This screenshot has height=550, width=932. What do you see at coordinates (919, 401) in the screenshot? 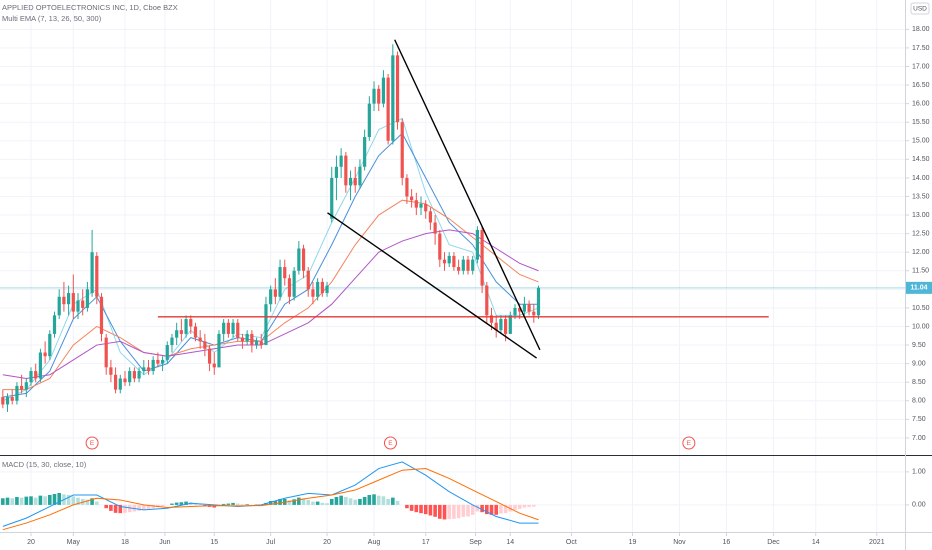
I see `y-tick-label: 8.00` at bounding box center [919, 401].